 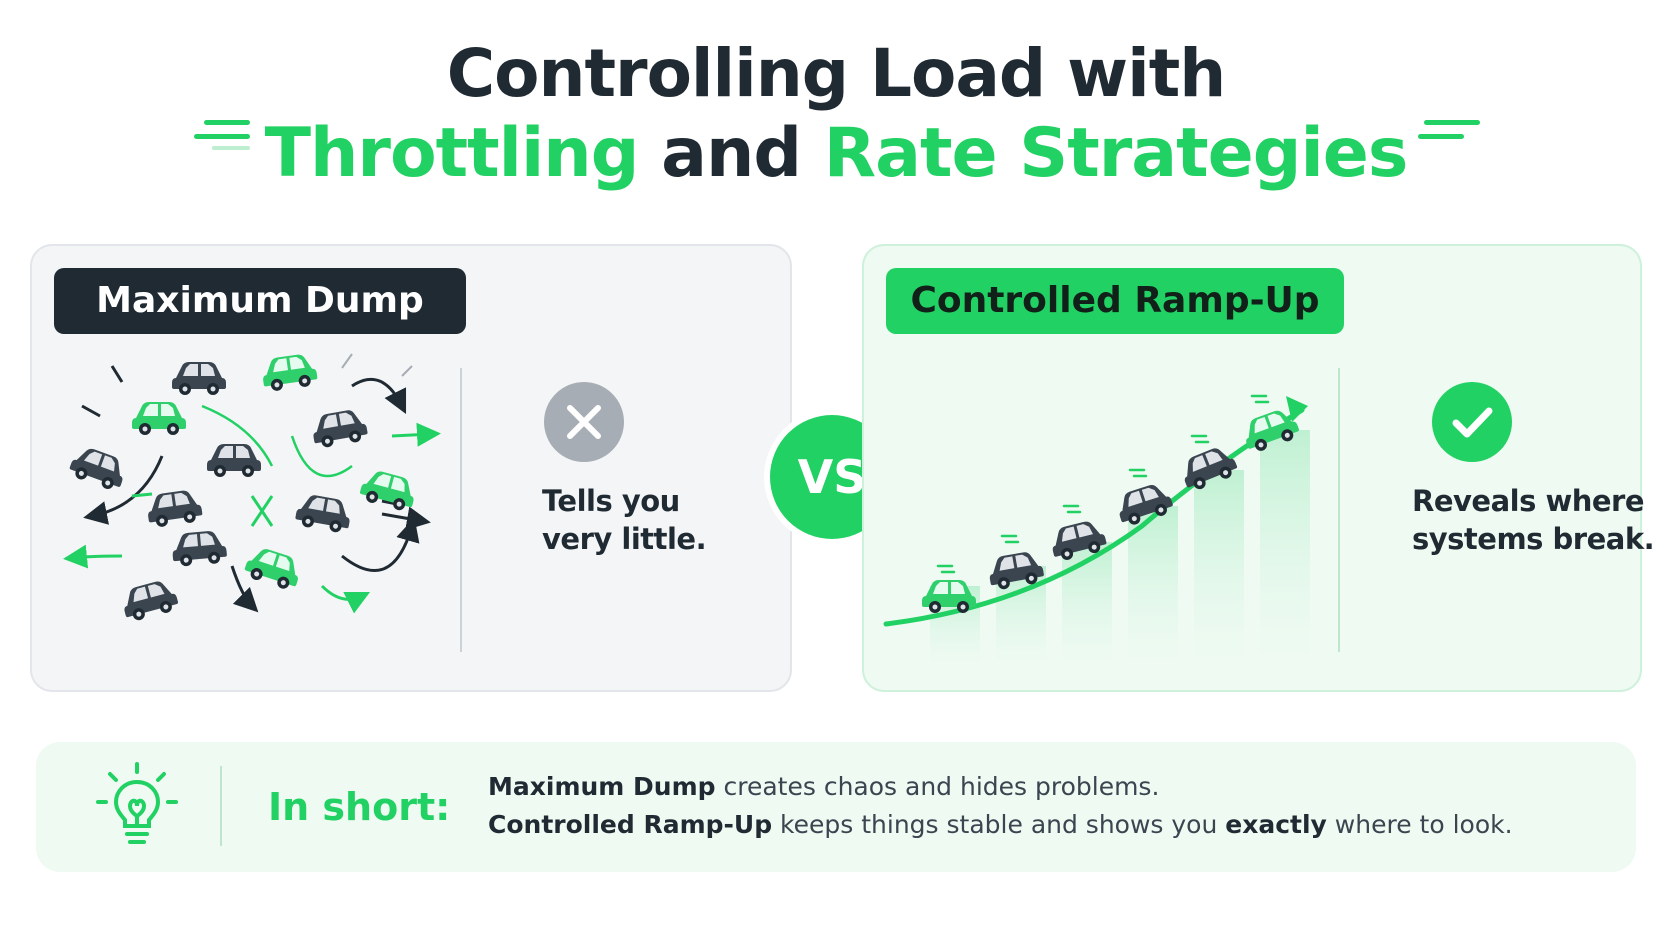 What do you see at coordinates (1528, 501) in the screenshot?
I see `right-caption-line-1: Reveals where` at bounding box center [1528, 501].